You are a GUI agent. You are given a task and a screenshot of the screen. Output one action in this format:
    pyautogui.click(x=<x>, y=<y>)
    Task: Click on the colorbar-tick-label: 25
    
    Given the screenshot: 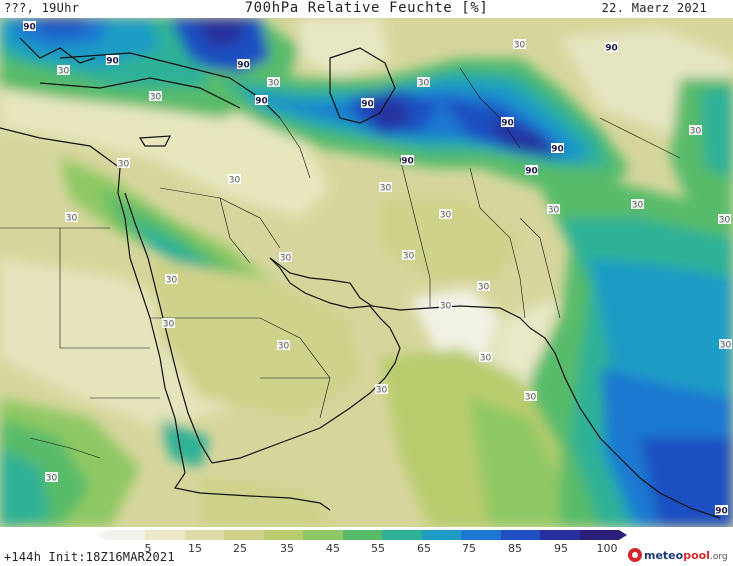 What is the action you would take?
    pyautogui.click(x=240, y=548)
    